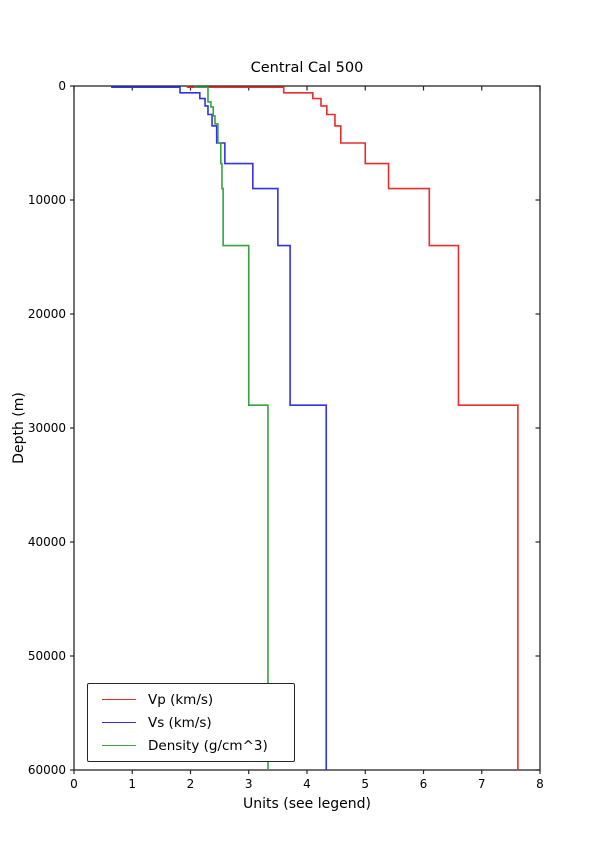  I want to click on y-tick-label: 0, so click(62, 86).